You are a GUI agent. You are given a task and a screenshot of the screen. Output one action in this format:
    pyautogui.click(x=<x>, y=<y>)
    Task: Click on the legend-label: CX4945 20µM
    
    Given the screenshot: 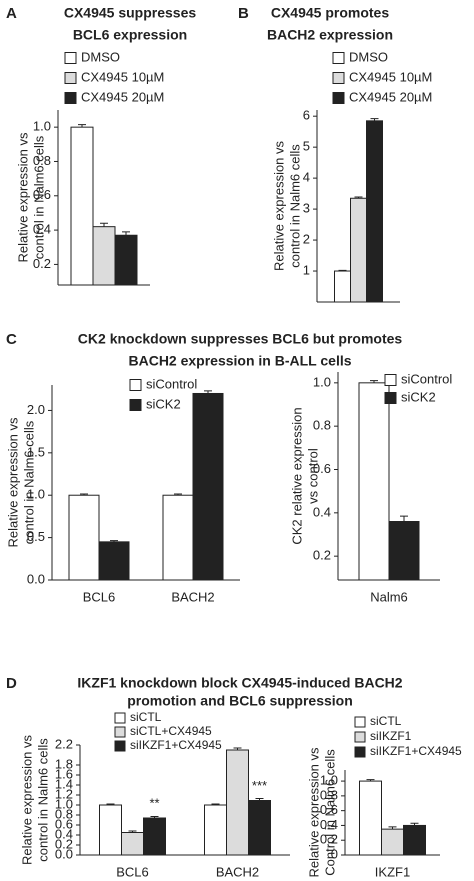 What is the action you would take?
    pyautogui.click(x=122, y=96)
    